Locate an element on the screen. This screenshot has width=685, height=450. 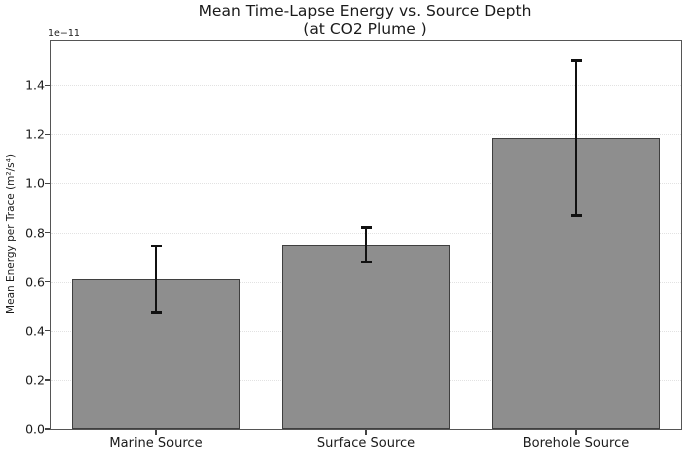
y-tick-label: 0.4 is located at coordinates (35, 331).